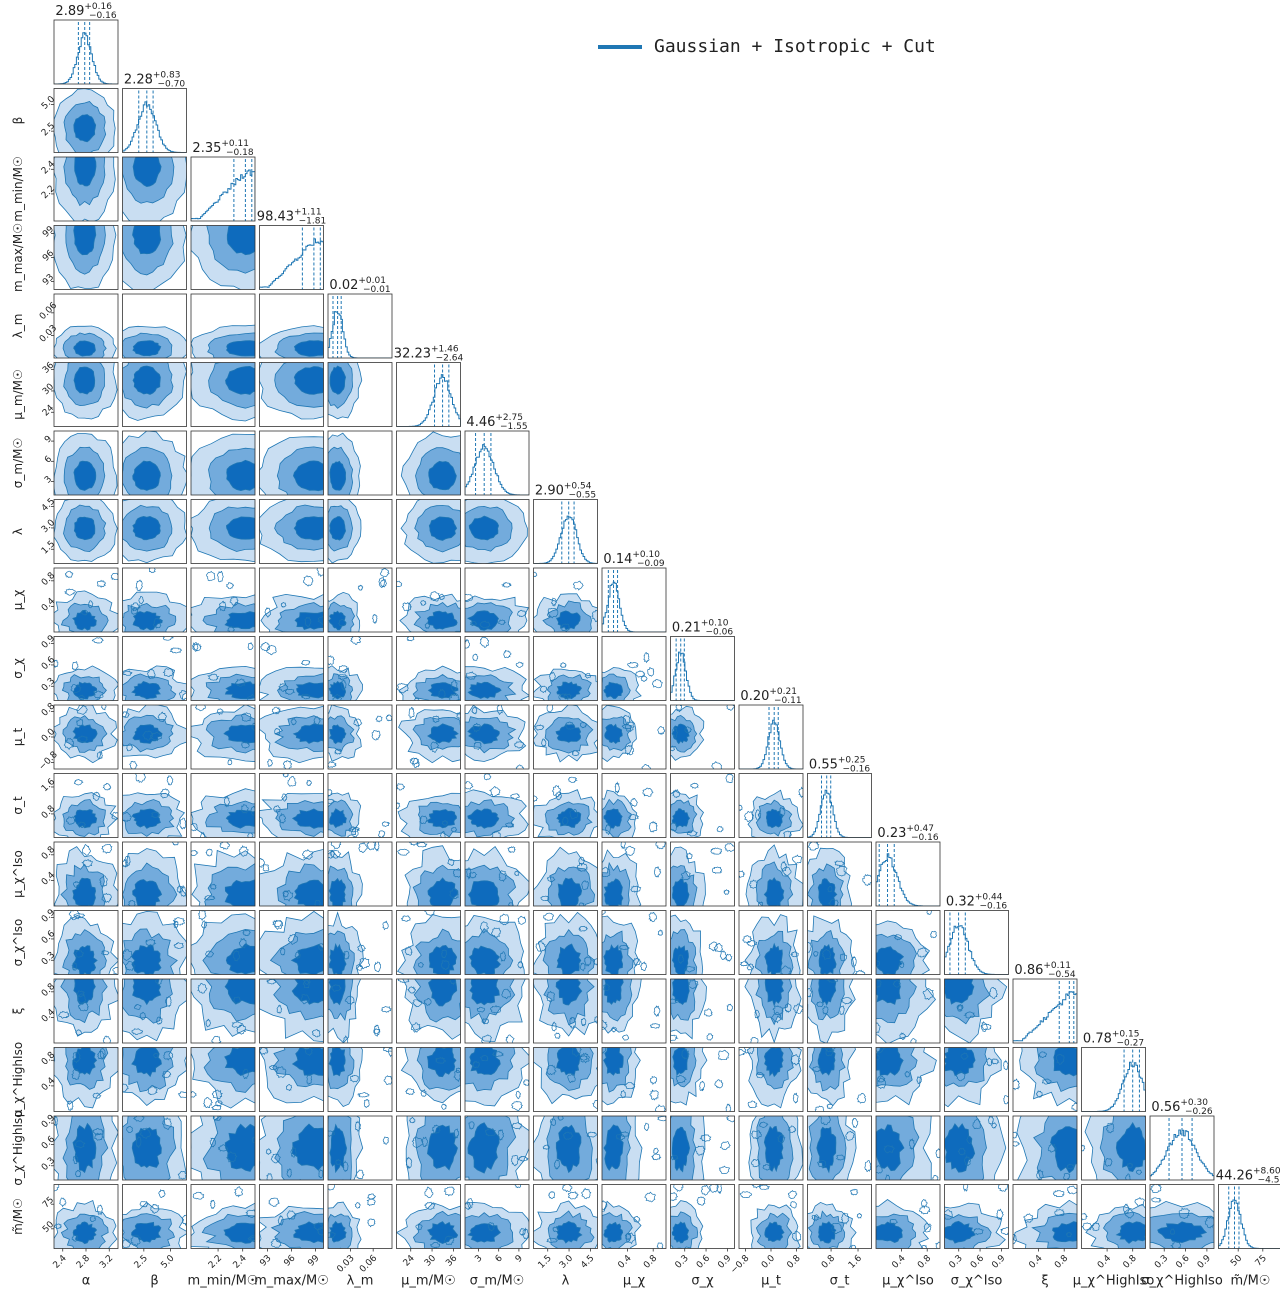 Image resolution: width=1280 pixels, height=1295 pixels. Describe the element at coordinates (702, 942) in the screenshot. I see `panel-sigma_chi_iso-sigma_chi` at that location.